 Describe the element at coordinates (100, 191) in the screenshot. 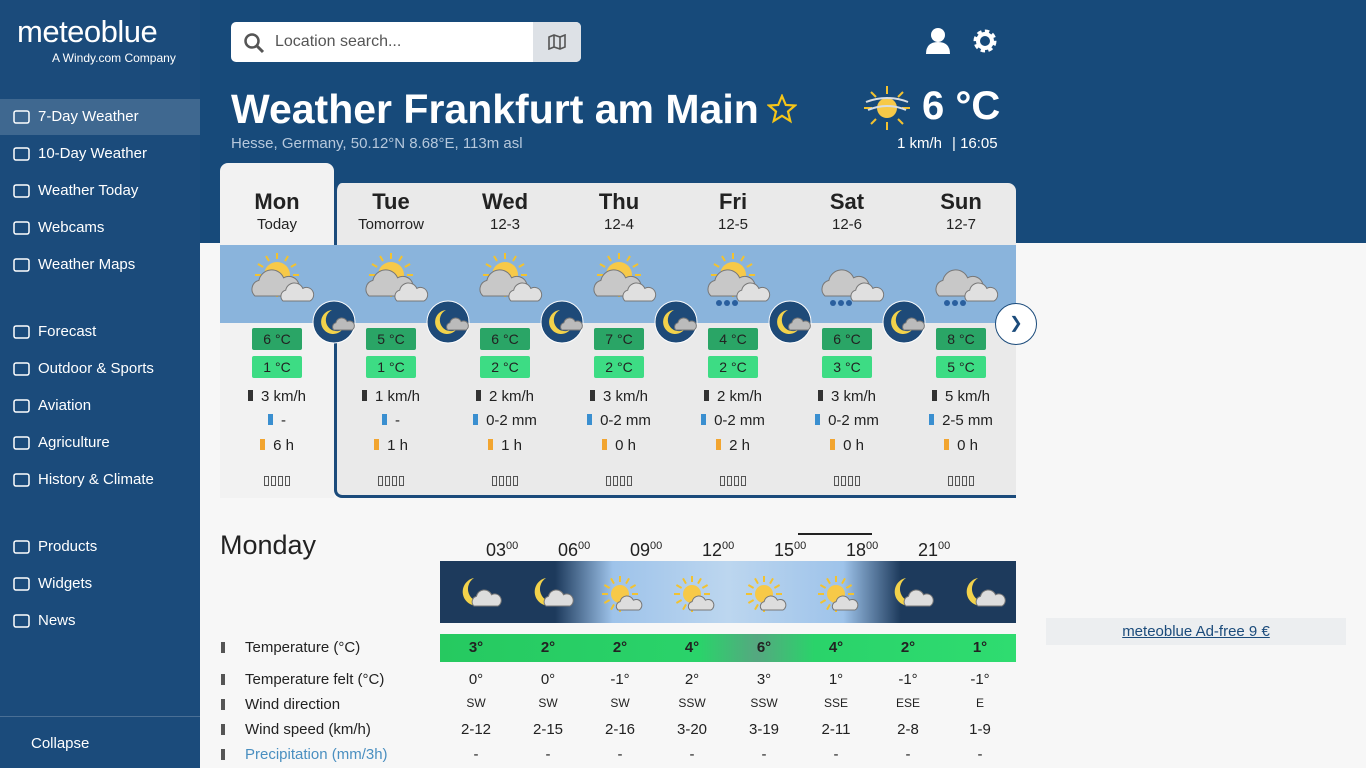

I see `nav-item: Weather Today` at that location.